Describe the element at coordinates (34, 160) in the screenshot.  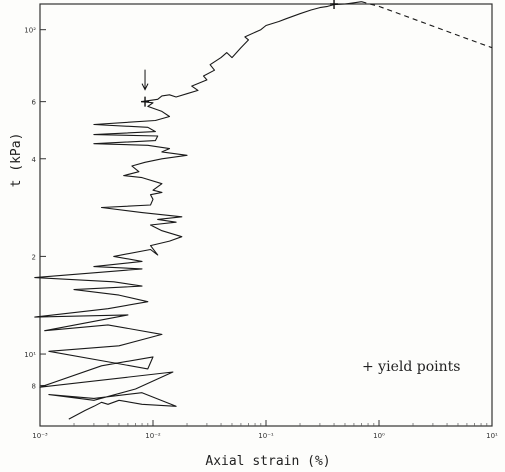
I see `y-tick-label-3: 4` at that location.